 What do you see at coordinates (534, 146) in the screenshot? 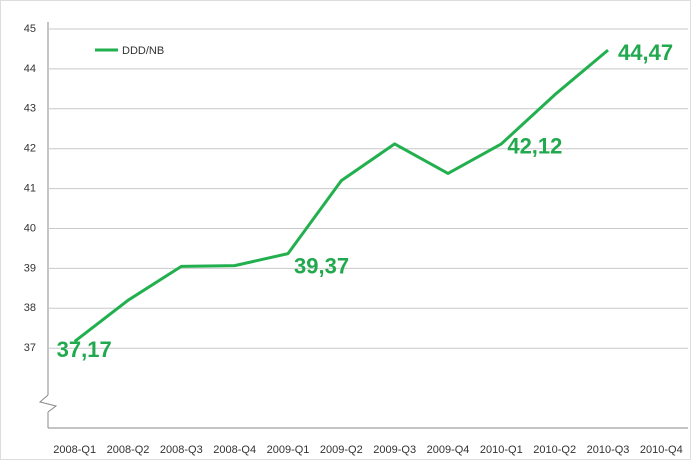
I see `data-label: 42,12` at bounding box center [534, 146].